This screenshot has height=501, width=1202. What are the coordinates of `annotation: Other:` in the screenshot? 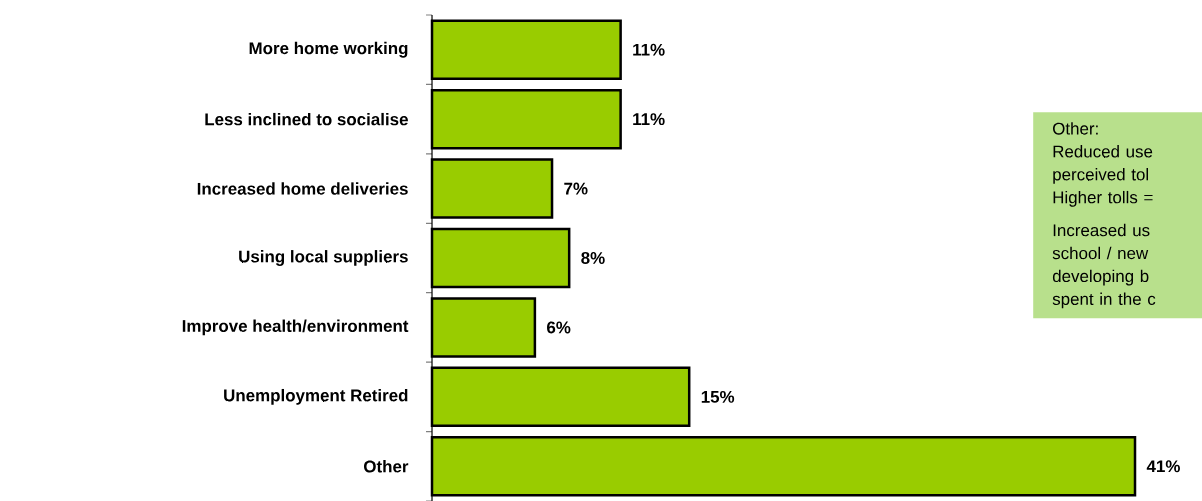 It's located at (1075, 128).